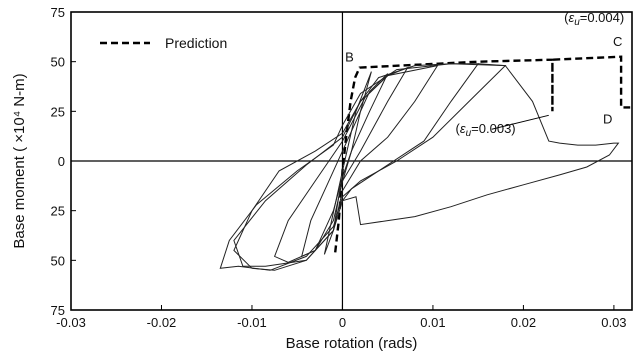  I want to click on chart-legend: Prediction, so click(163, 43).